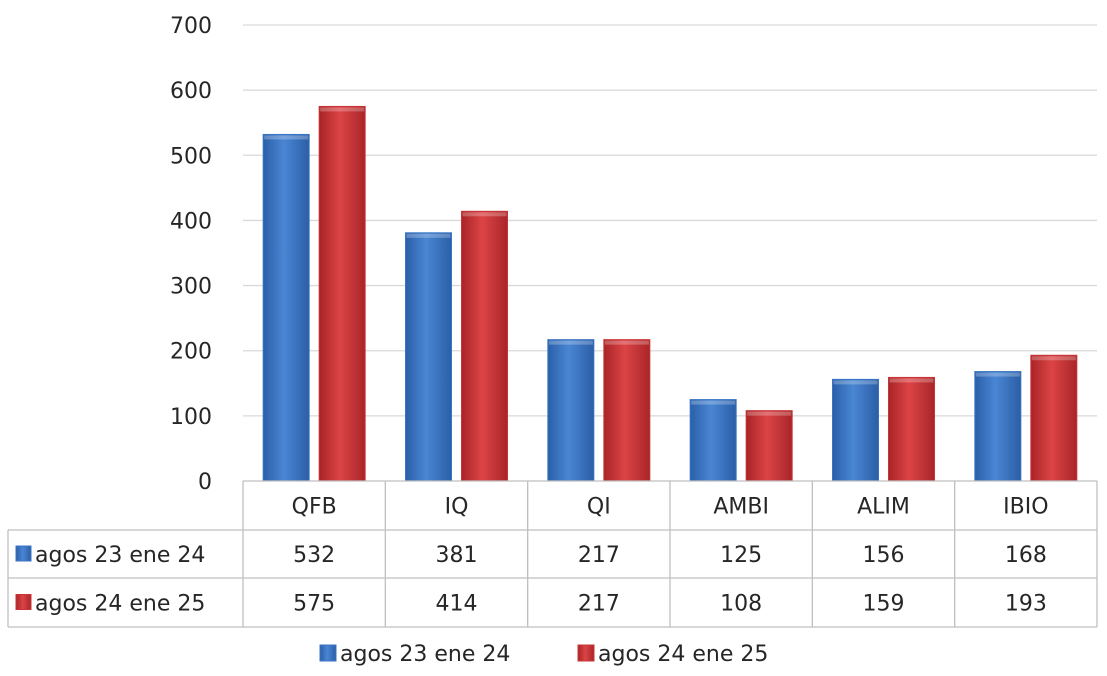 This screenshot has width=1107, height=676. I want to click on y-tick-label: 700, so click(191, 26).